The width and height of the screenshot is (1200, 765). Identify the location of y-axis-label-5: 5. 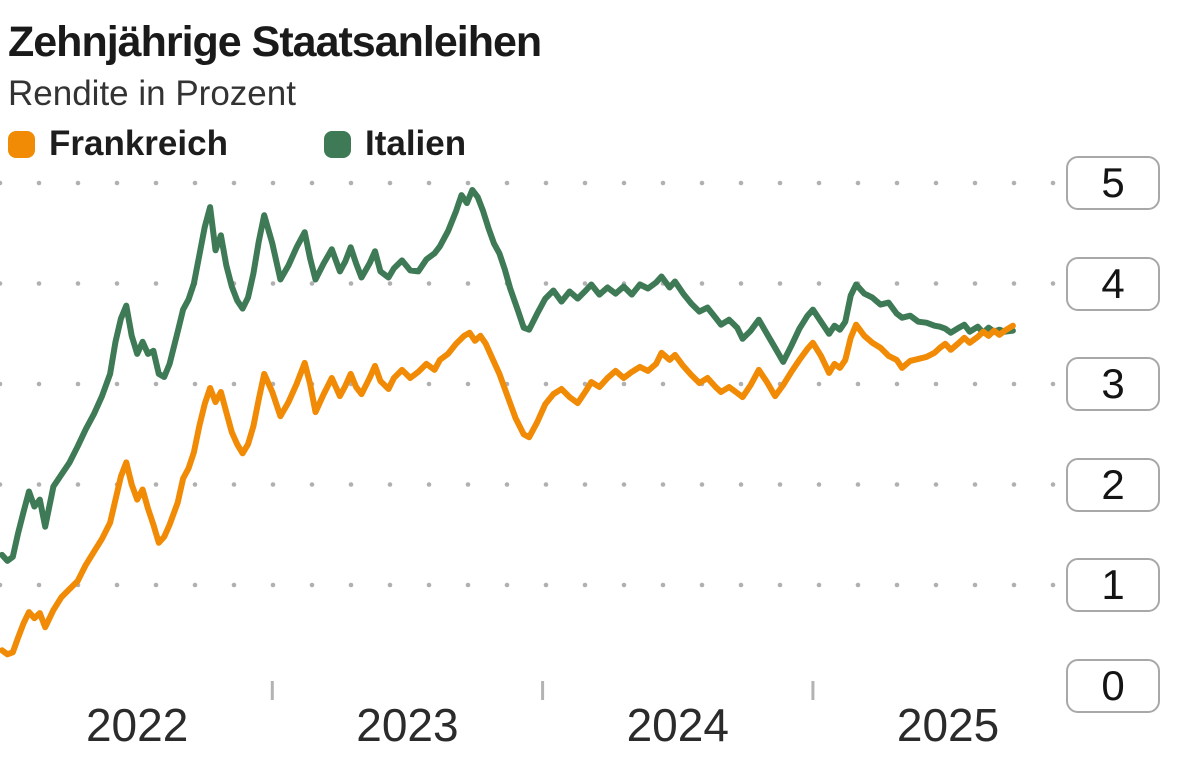
(1113, 183).